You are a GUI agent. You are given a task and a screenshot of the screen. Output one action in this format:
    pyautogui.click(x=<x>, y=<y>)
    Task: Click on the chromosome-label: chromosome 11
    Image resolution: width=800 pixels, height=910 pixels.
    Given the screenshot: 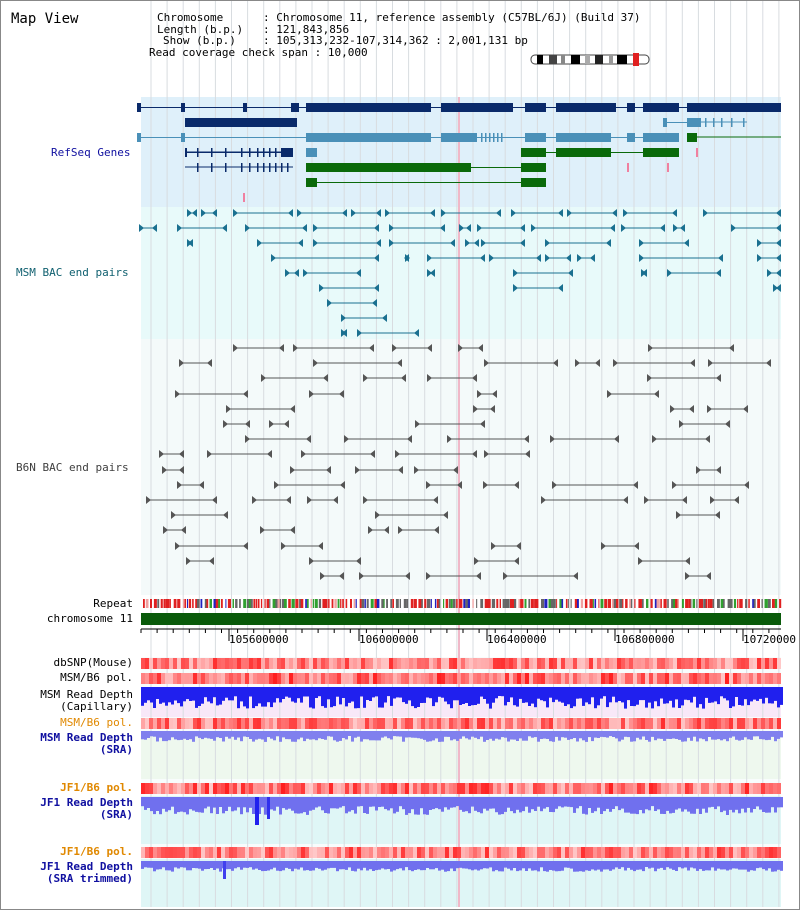 What is the action you would take?
    pyautogui.click(x=89, y=618)
    